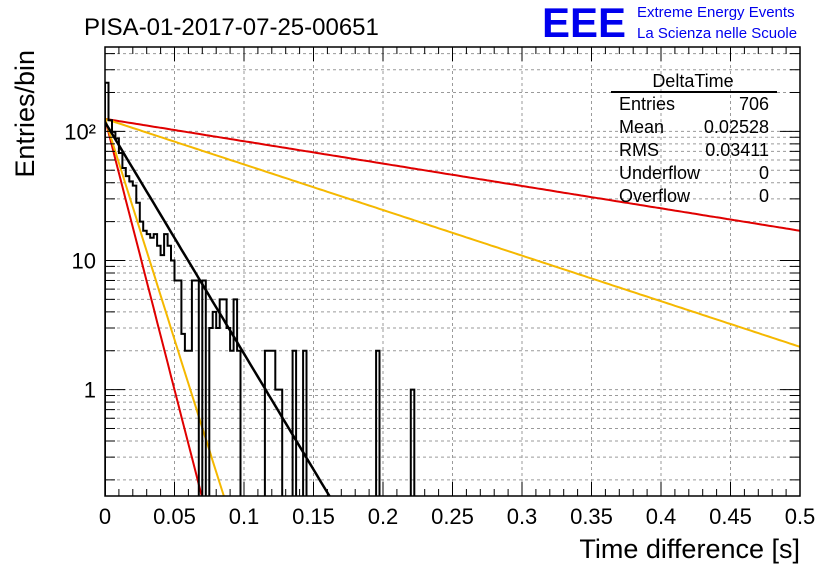  Describe the element at coordinates (730, 516) in the screenshot. I see `x-tick-label: 0.45` at that location.